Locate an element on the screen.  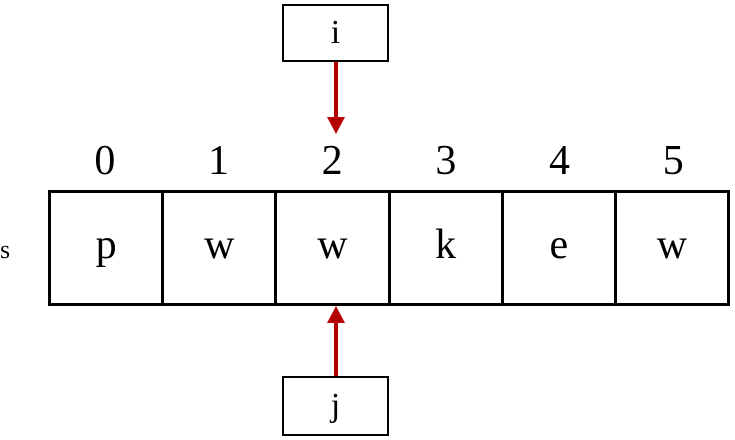
array-cell-2: w is located at coordinates (334, 248).